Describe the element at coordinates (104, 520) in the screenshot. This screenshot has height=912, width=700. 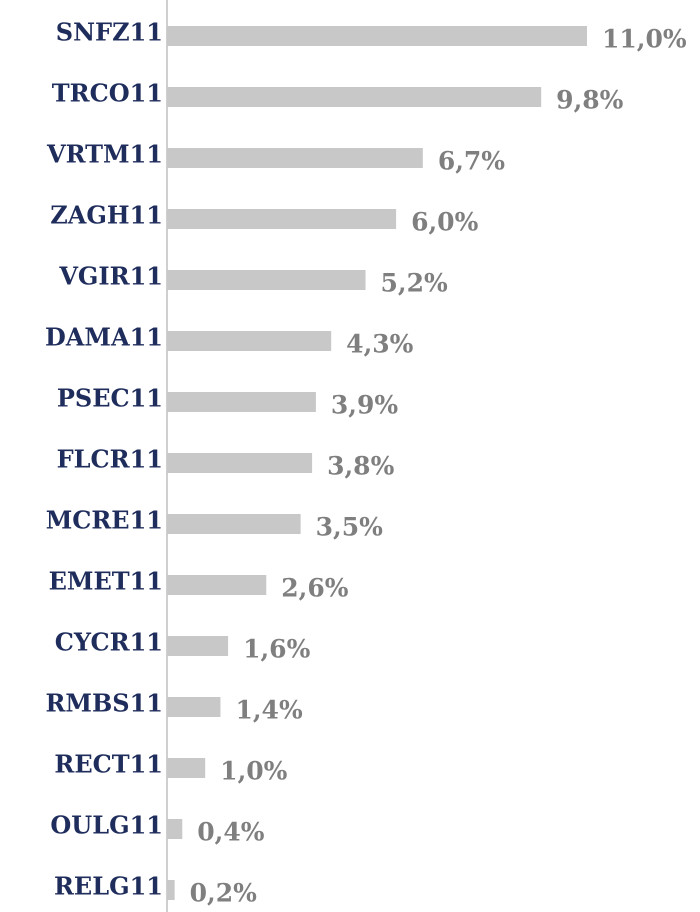
I see `category-label: MCRE11` at that location.